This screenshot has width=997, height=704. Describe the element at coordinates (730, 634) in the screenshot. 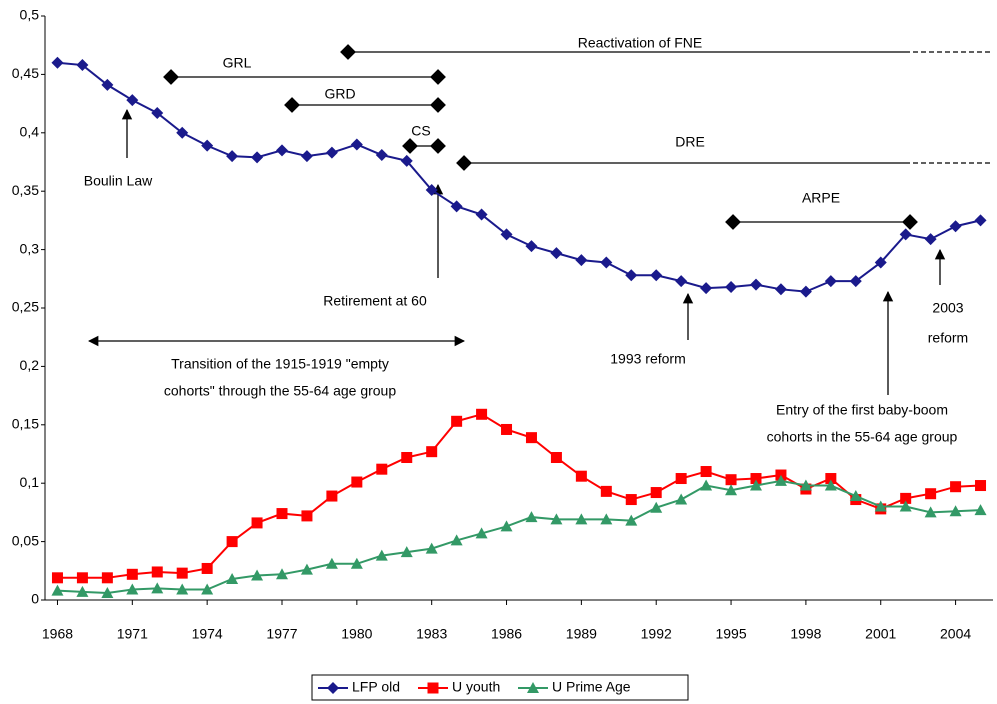

I see `x-tick-label: 1995` at that location.